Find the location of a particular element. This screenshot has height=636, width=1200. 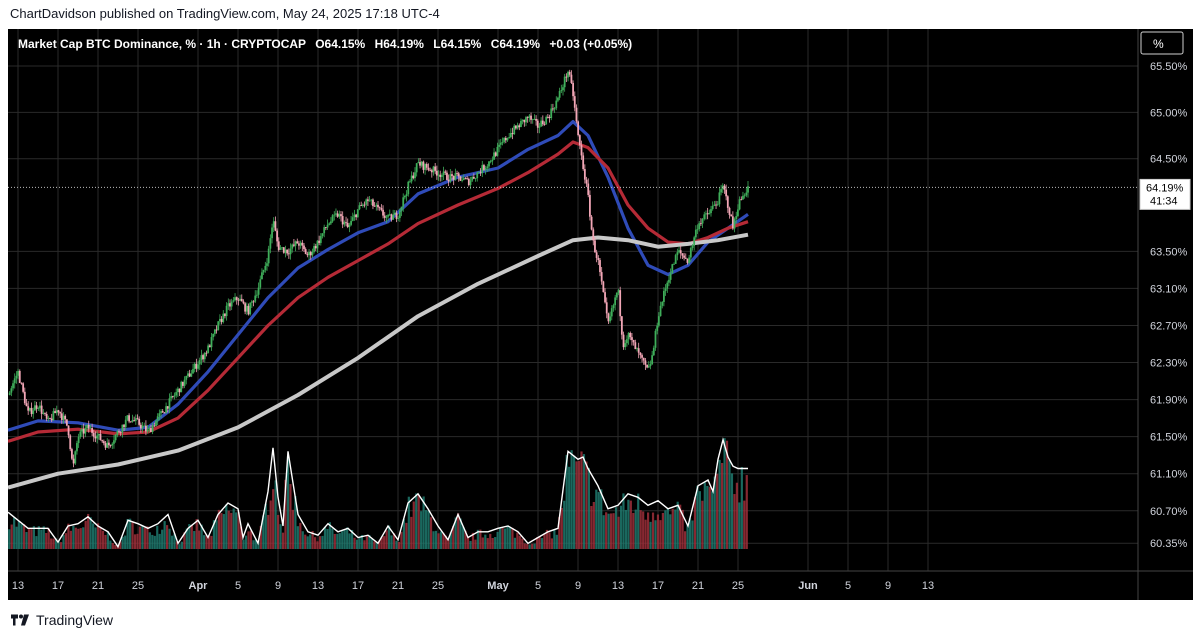

time-tick-label: 9 is located at coordinates (578, 586).